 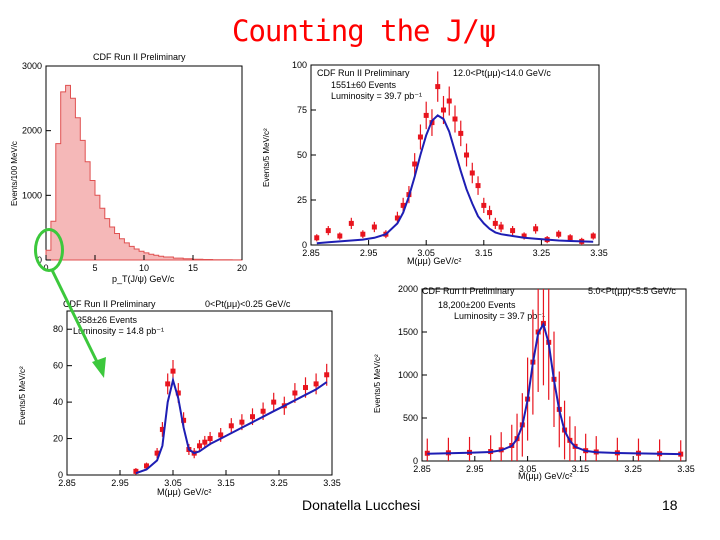 I want to click on low-y-tick-label: 80, so click(x=58, y=329).